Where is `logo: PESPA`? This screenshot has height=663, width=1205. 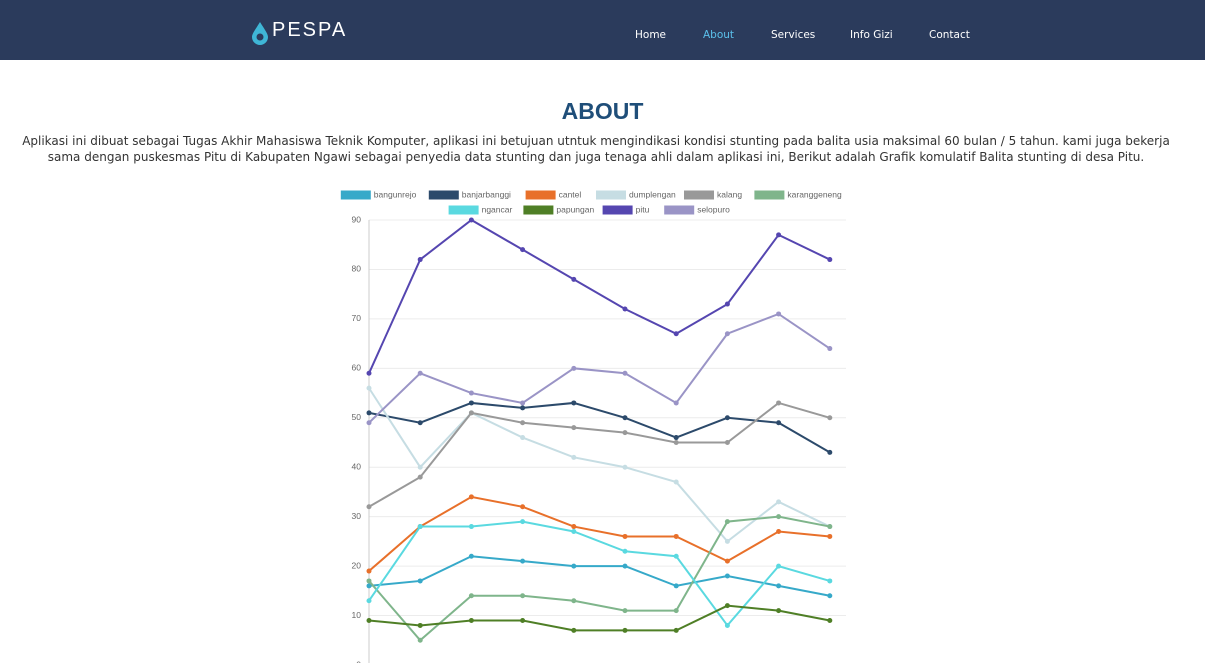
logo: PESPA is located at coordinates (310, 30).